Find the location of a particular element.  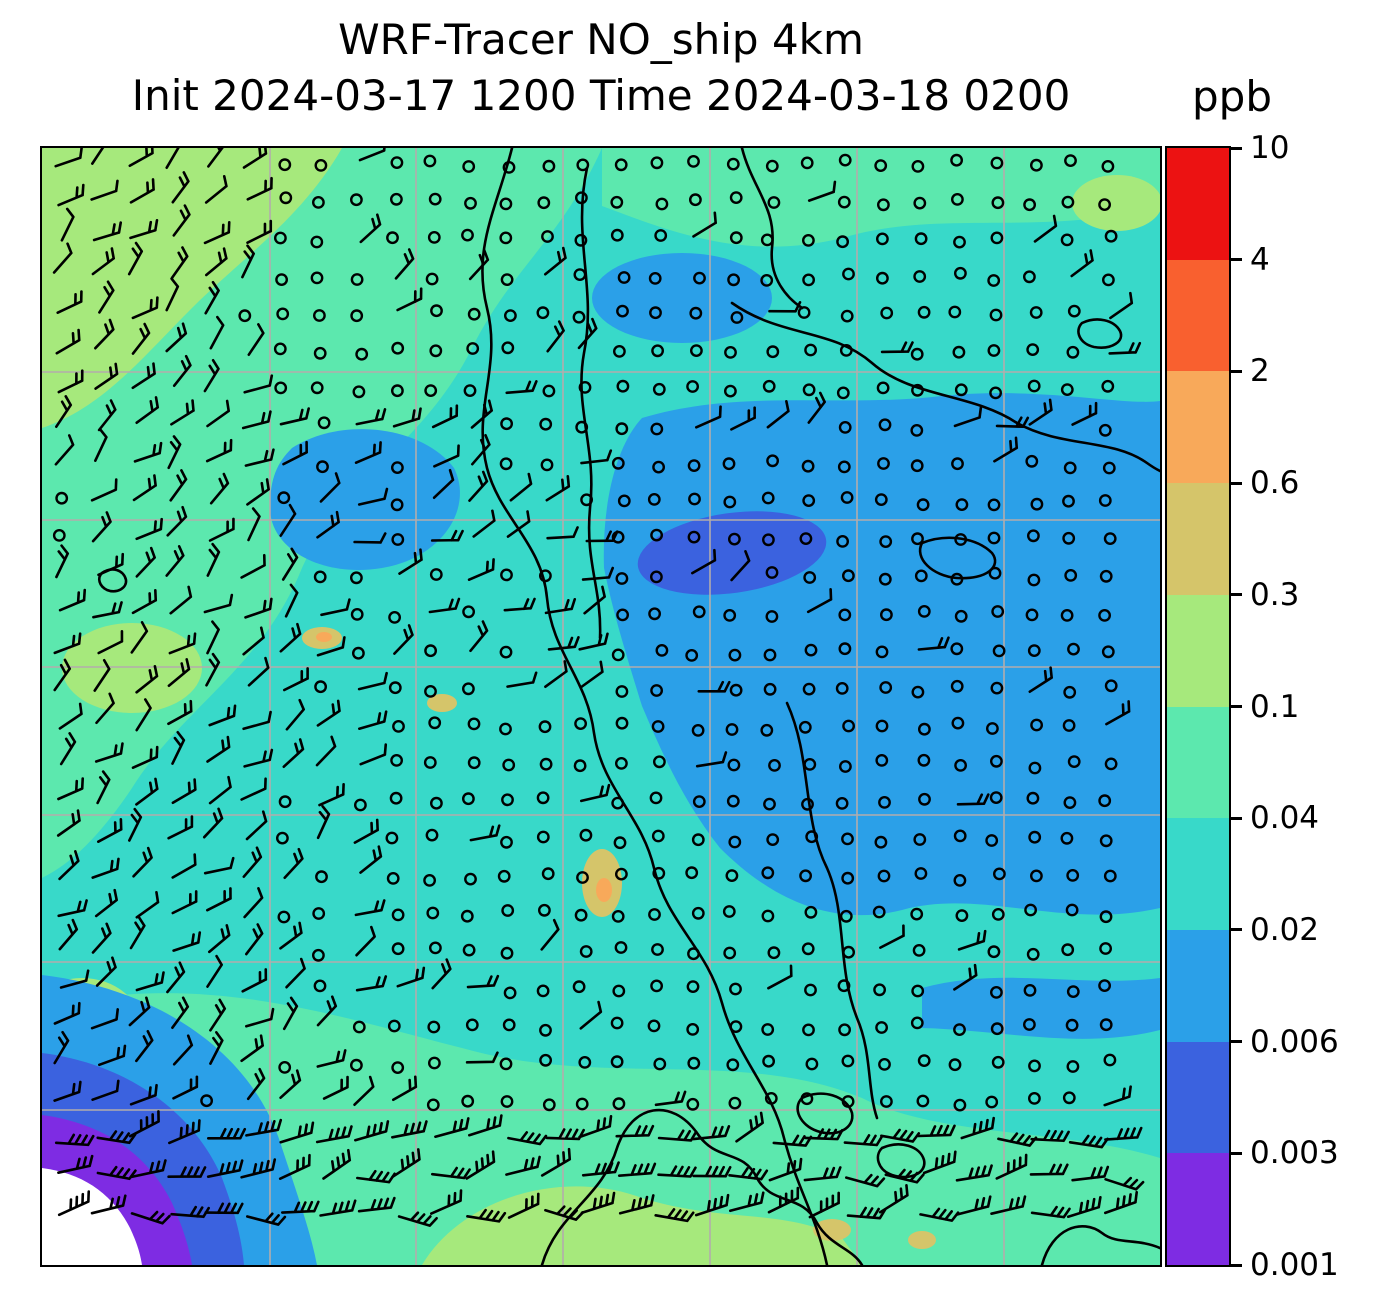

colorbar-units-label: ppb is located at coordinates (1232, 96).